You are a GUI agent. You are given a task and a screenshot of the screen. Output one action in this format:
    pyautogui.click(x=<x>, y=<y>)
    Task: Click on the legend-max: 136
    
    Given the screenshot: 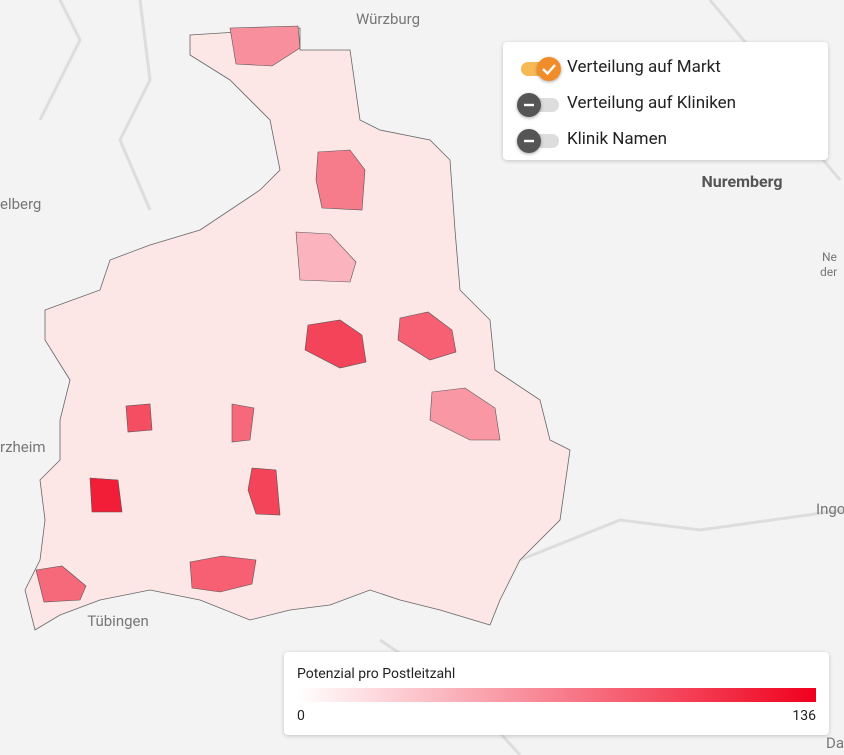 What is the action you would take?
    pyautogui.click(x=804, y=716)
    